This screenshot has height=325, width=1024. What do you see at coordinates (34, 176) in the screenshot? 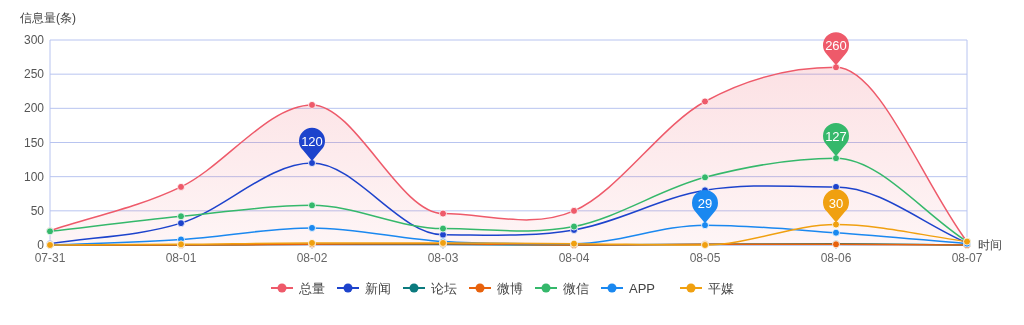
I see `y-tick-label: 100` at bounding box center [34, 176].